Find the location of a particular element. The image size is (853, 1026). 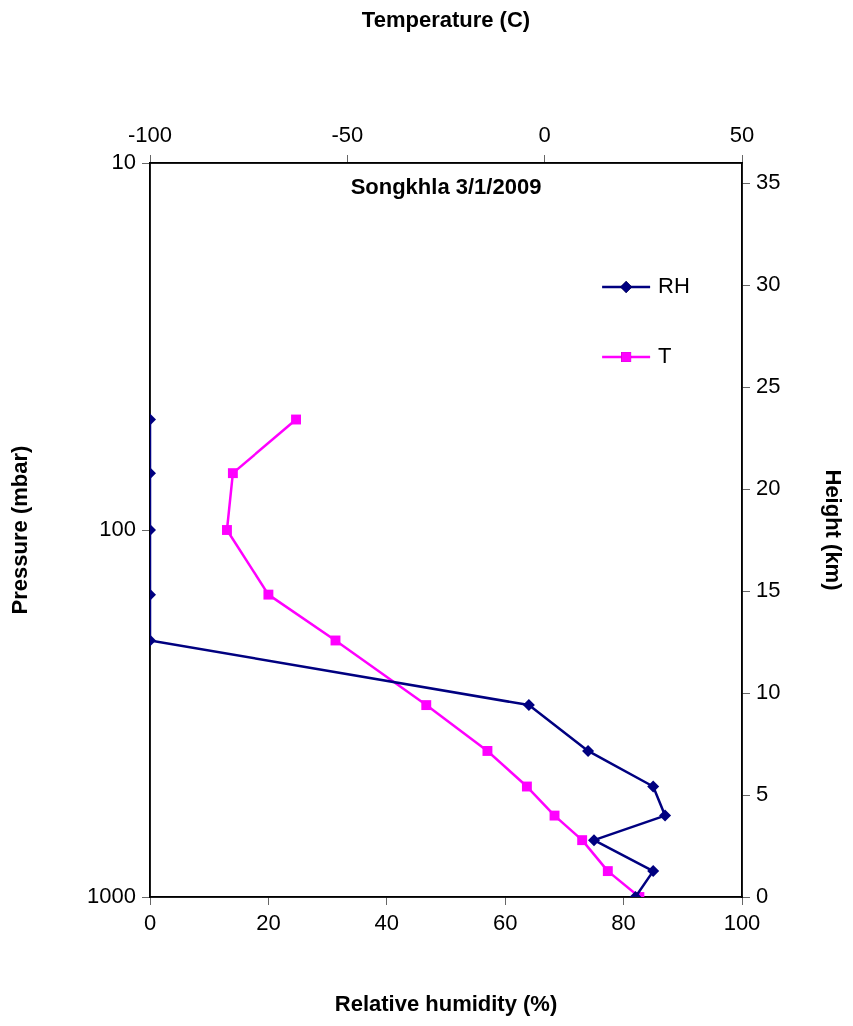

x2-tick-label: -50 is located at coordinates (347, 134).